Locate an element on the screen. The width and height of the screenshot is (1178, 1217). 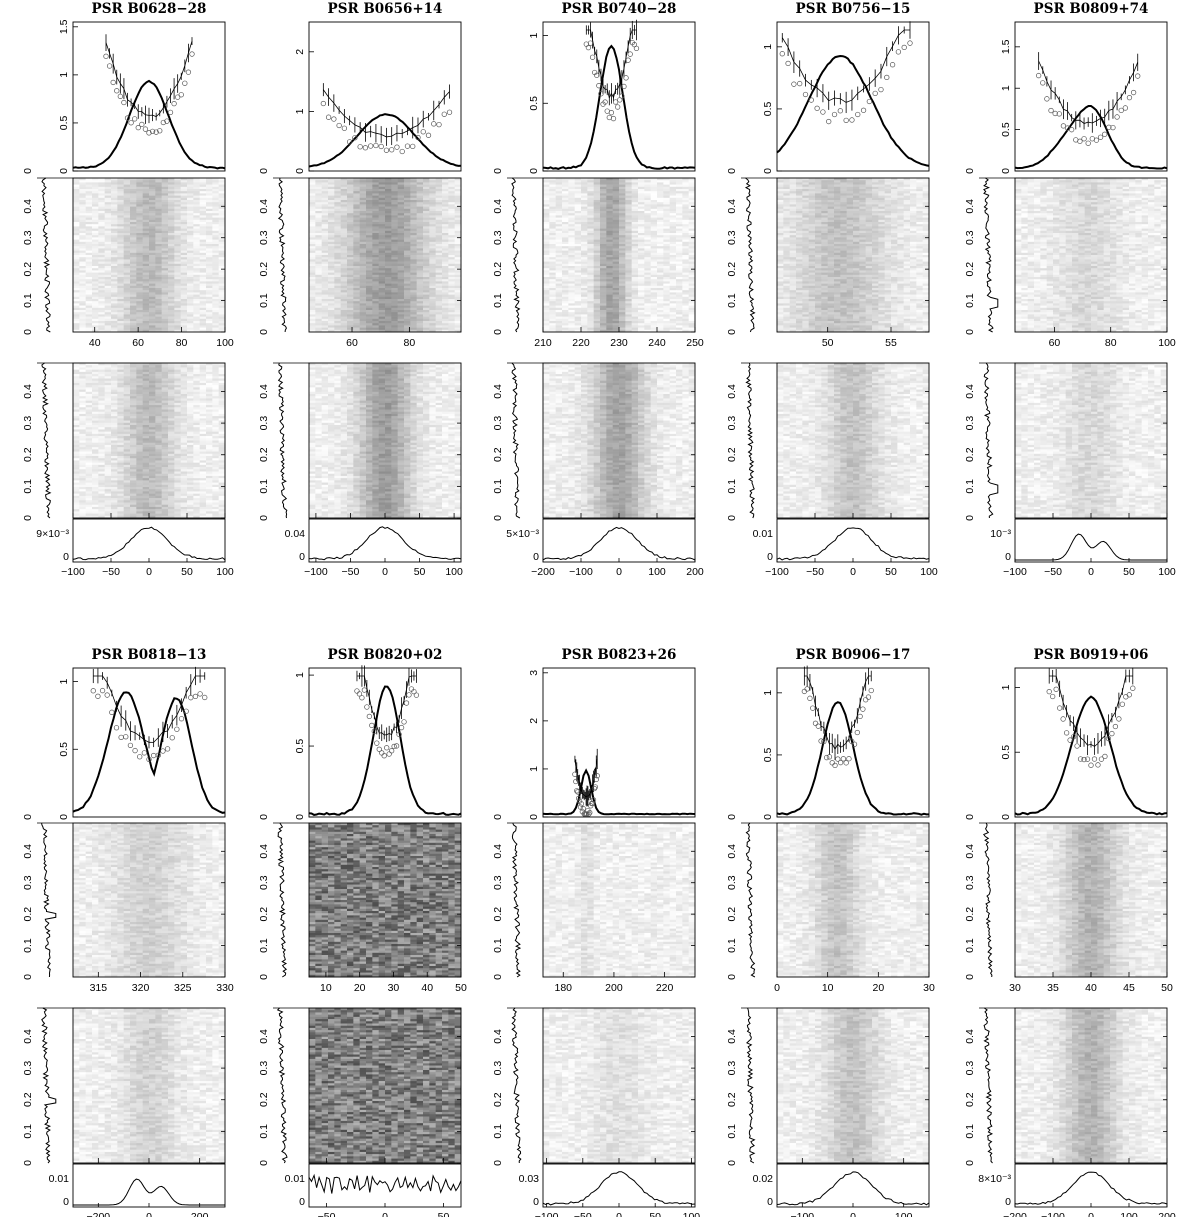
profile-ytick-label: 1 is located at coordinates (300, 111).